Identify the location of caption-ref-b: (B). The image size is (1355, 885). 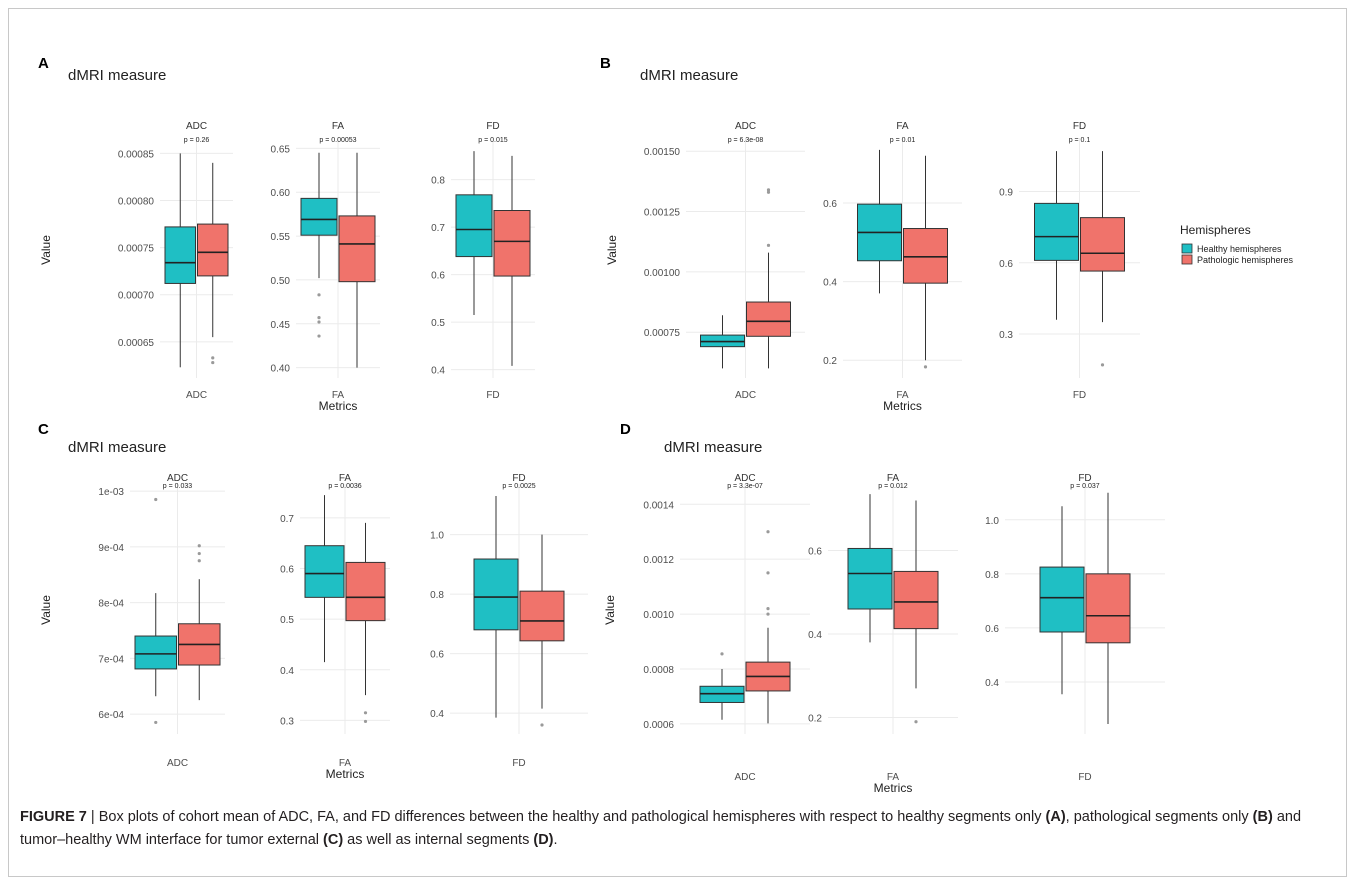
(1262, 817).